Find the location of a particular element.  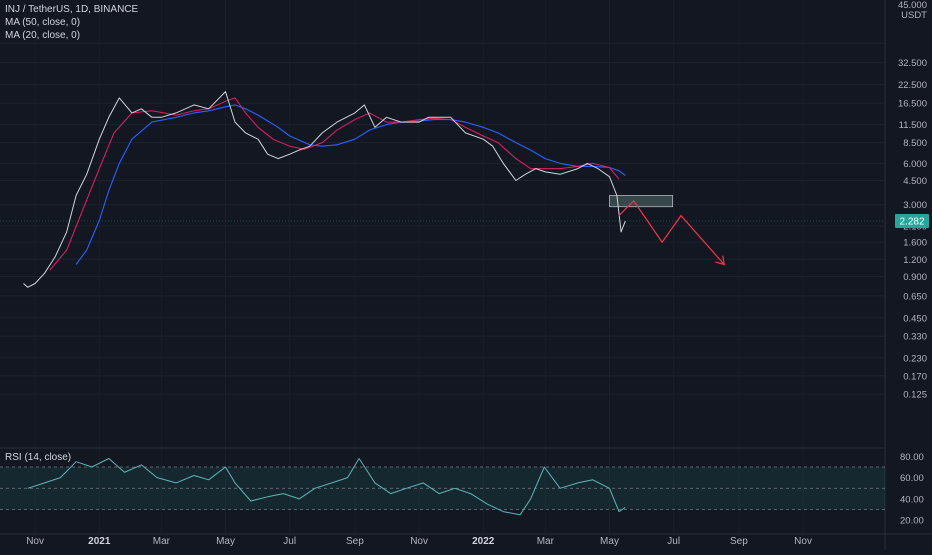

projection-path is located at coordinates (671, 232).